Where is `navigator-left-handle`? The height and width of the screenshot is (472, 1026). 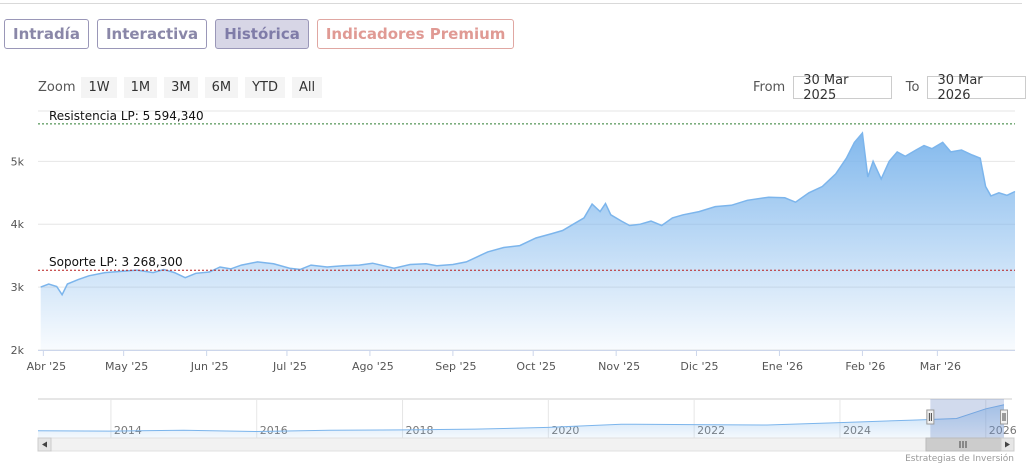
navigator-left-handle is located at coordinates (930, 417).